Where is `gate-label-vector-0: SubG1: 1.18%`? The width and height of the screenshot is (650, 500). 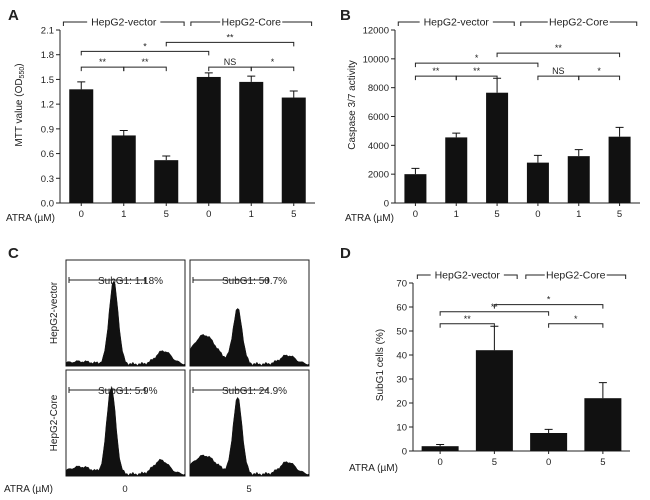 gate-label-vector-0: SubG1: 1.18% is located at coordinates (130, 281).